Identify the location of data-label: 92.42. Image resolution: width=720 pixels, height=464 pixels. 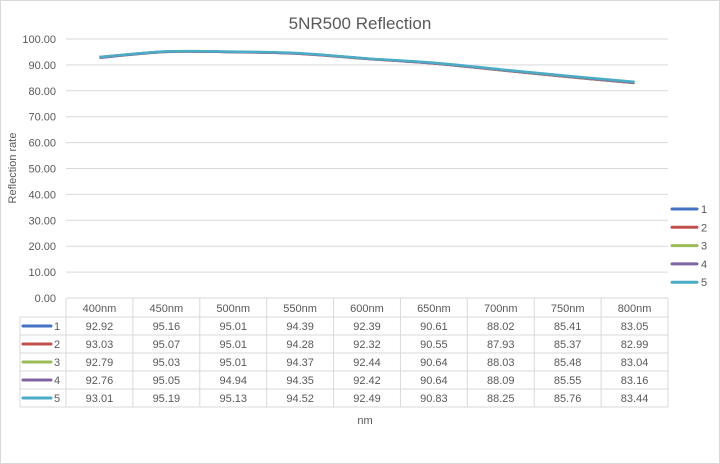
(367, 381).